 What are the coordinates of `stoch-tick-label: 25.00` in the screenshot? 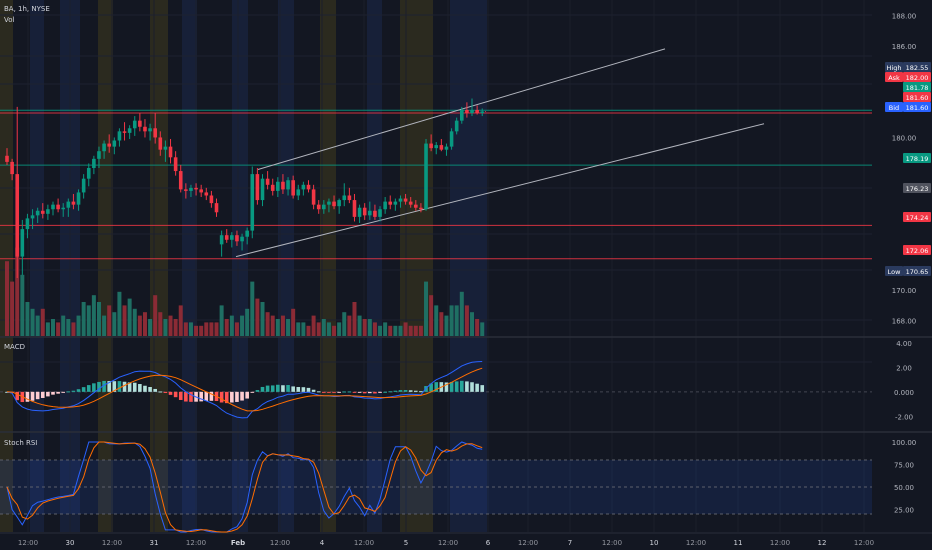 It's located at (904, 511).